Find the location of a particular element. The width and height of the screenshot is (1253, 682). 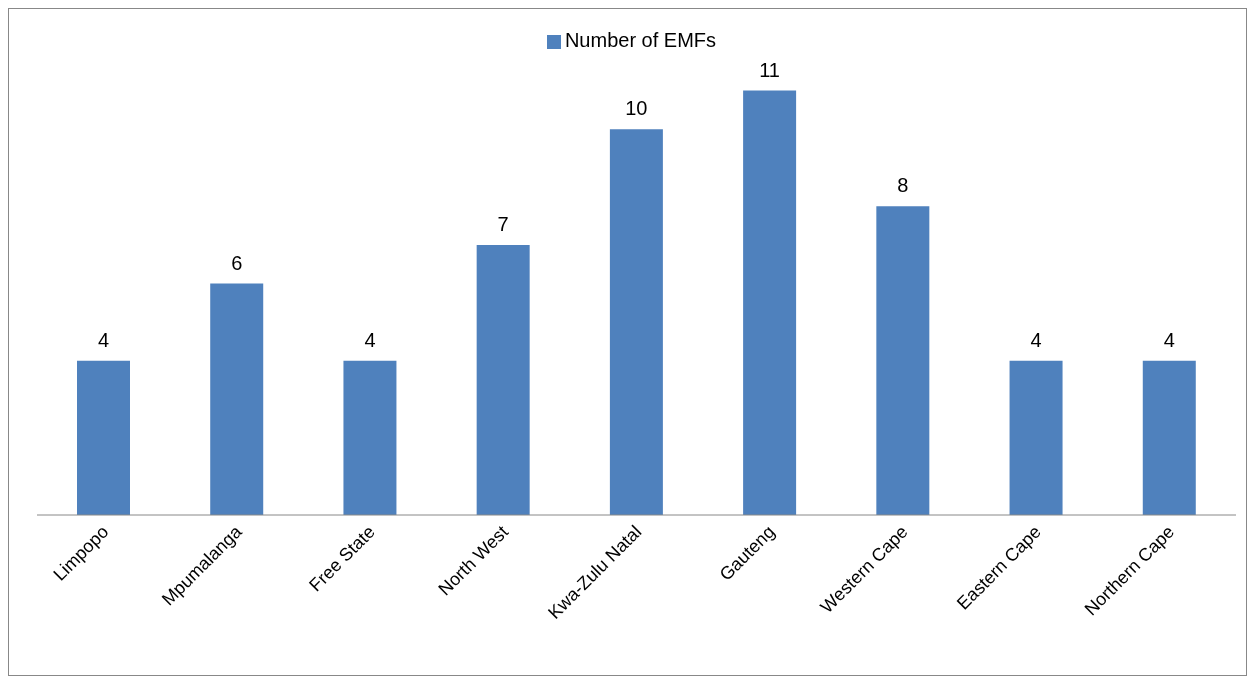

data-label: 10 is located at coordinates (636, 108).